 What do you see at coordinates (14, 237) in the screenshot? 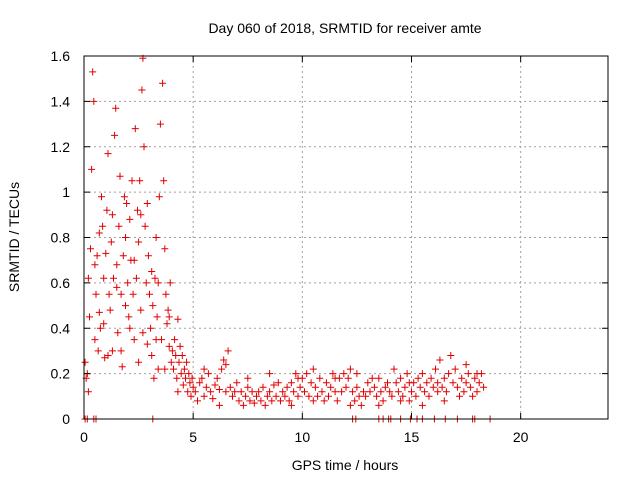
I see `y-axis-label: SRMTID / TECUs` at bounding box center [14, 237].